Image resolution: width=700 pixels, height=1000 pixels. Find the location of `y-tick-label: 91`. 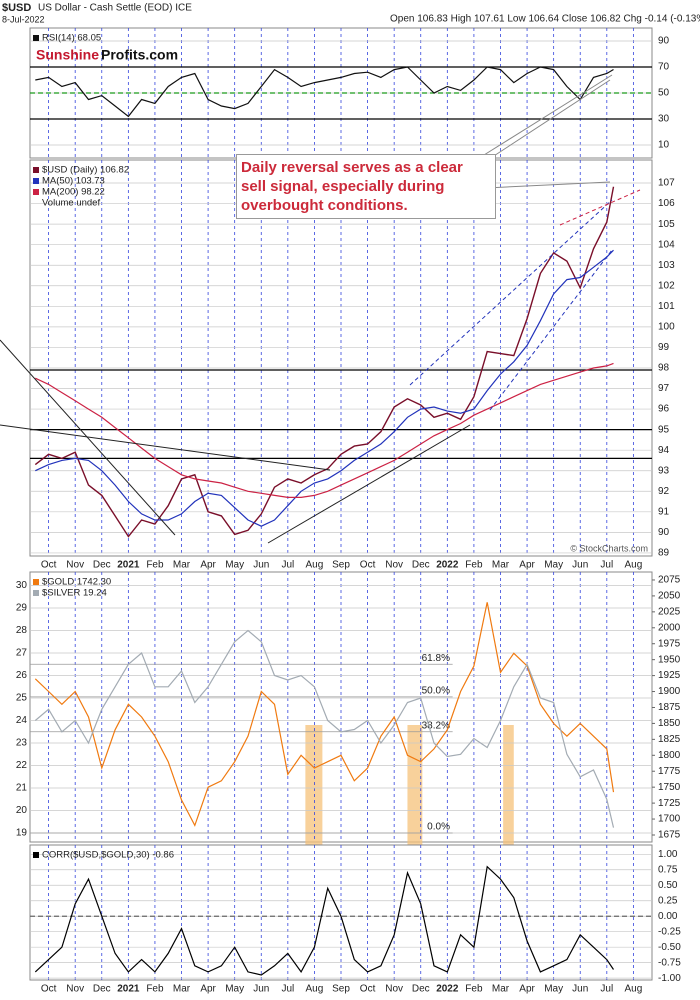

y-tick-label: 91 is located at coordinates (664, 511).